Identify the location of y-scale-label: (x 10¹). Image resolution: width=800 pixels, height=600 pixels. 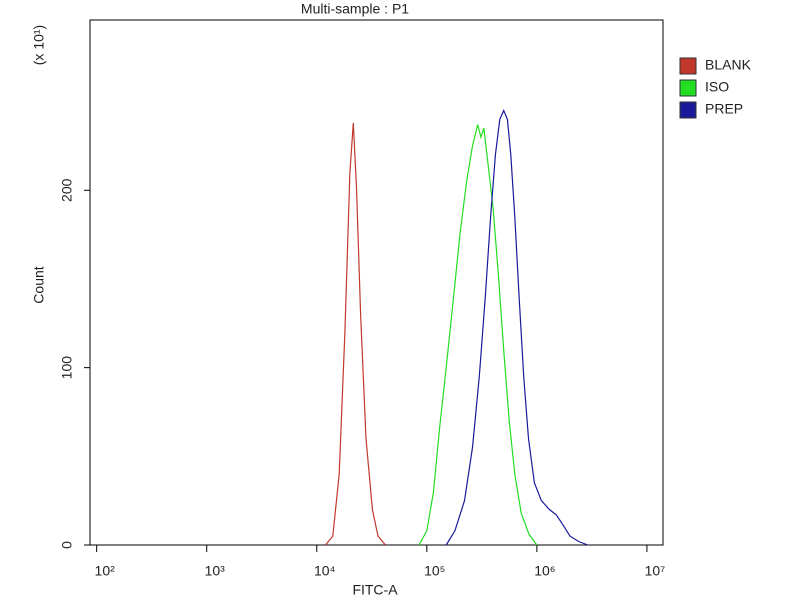
(39, 45).